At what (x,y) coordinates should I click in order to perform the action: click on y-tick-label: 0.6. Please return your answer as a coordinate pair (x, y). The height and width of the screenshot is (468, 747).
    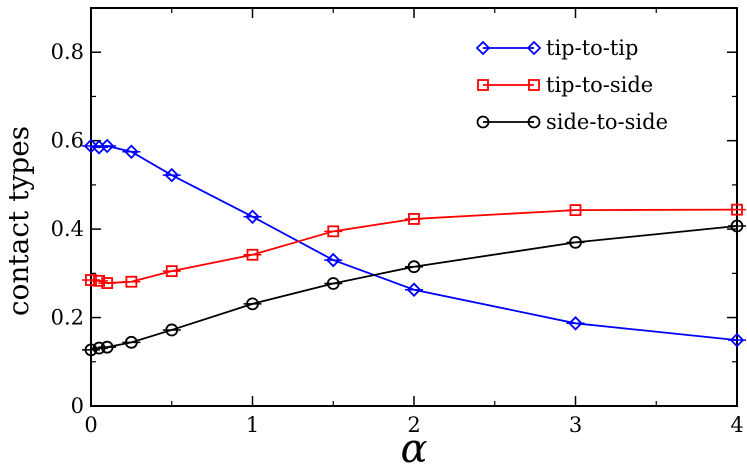
    Looking at the image, I should click on (67, 141).